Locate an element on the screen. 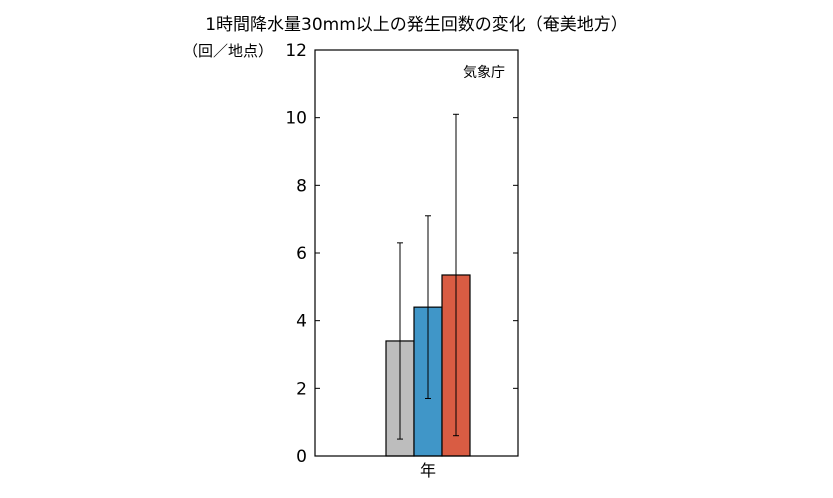 This screenshot has width=833, height=498. chart-title: 1時間降水量30mm以上の発生回数の変化（奄美地方） is located at coordinates (416, 25).